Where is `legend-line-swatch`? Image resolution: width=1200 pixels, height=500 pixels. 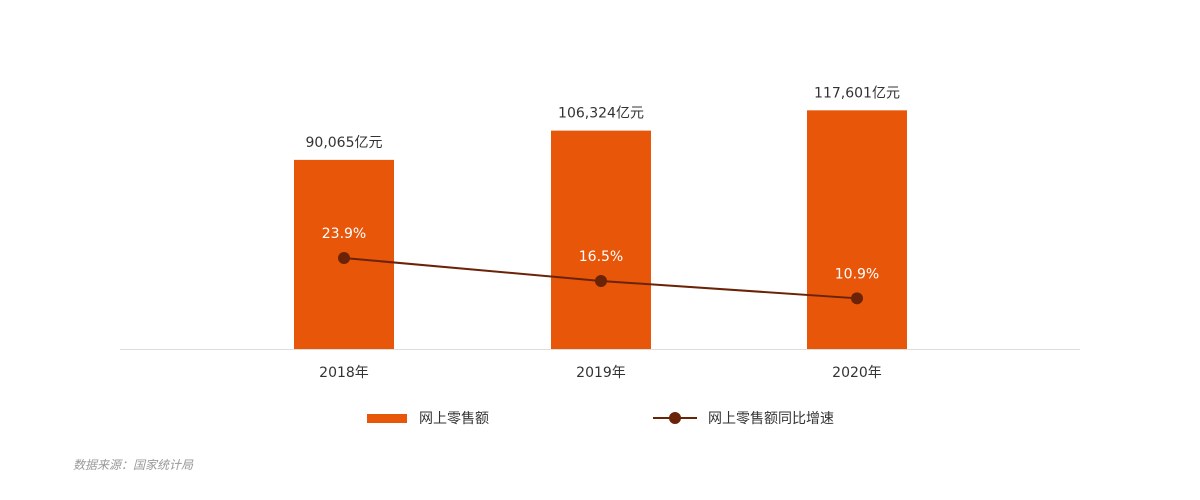
legend-line-swatch is located at coordinates (675, 418).